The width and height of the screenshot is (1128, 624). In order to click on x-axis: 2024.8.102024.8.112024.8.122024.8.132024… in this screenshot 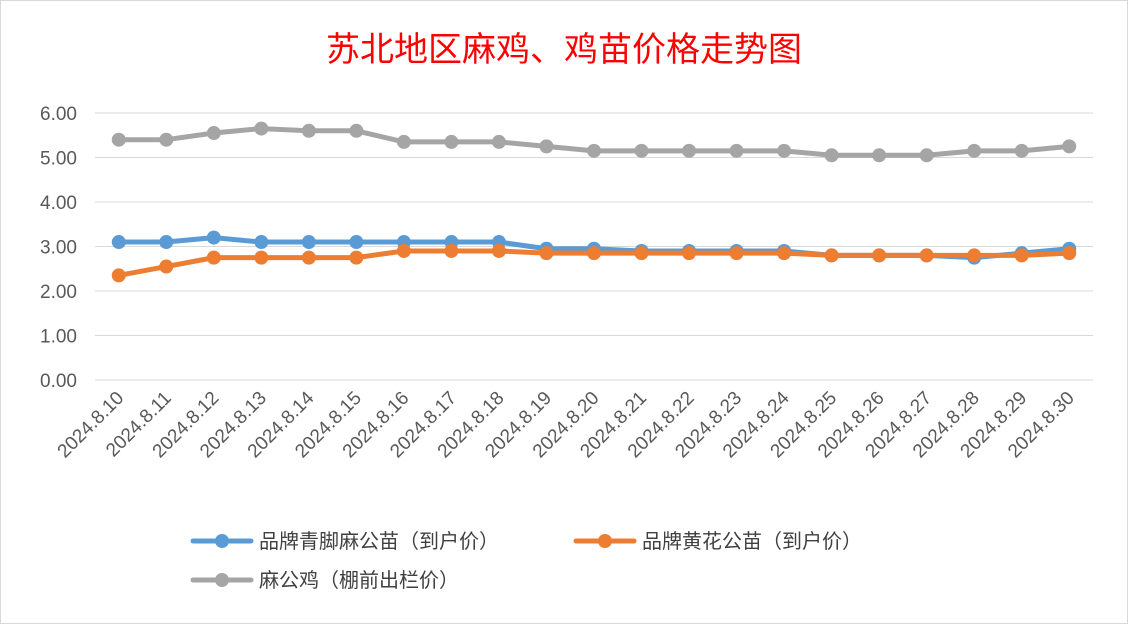, I will do `click(566, 424)`.